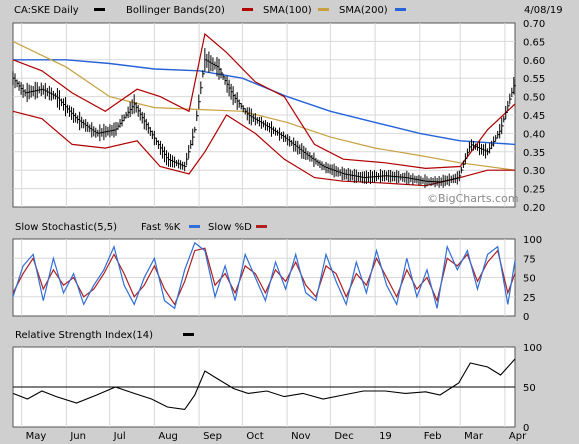  What do you see at coordinates (66, 227) in the screenshot?
I see `stochastic-title: Slow Stochastic(5,5)` at bounding box center [66, 227].